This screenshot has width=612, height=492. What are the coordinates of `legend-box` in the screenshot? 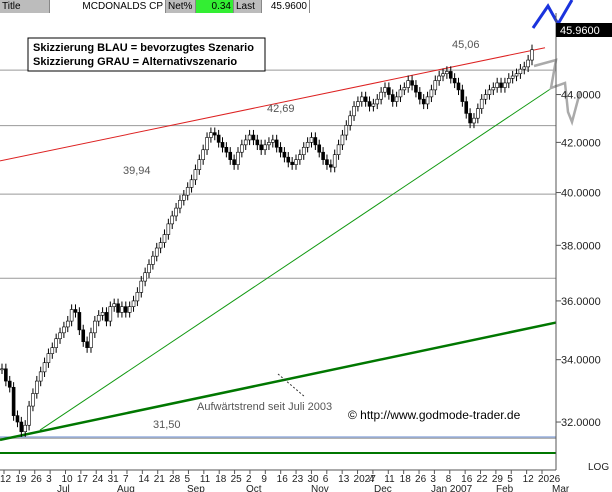 It's located at (146, 54).